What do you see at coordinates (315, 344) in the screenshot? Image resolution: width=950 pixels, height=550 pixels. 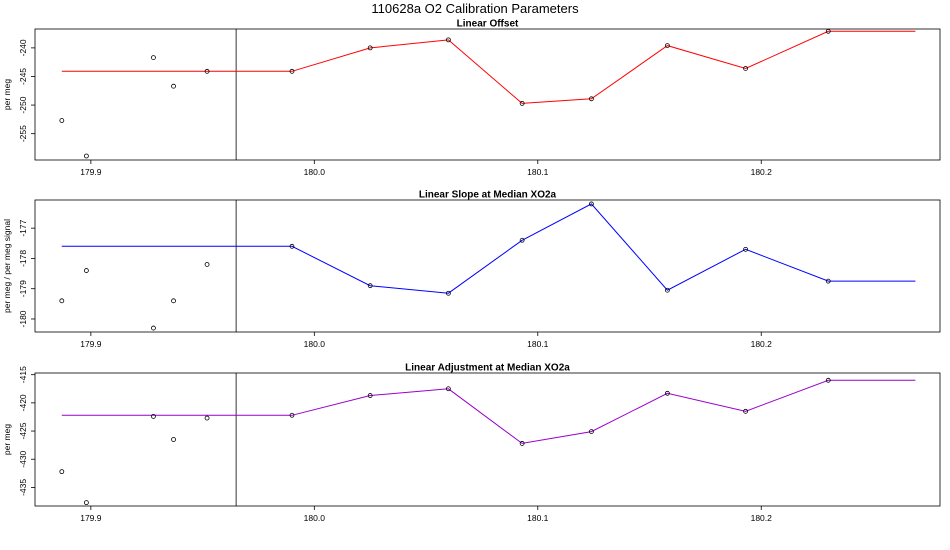 I see `chart-1-x-tick-label: 180.0` at bounding box center [315, 344].